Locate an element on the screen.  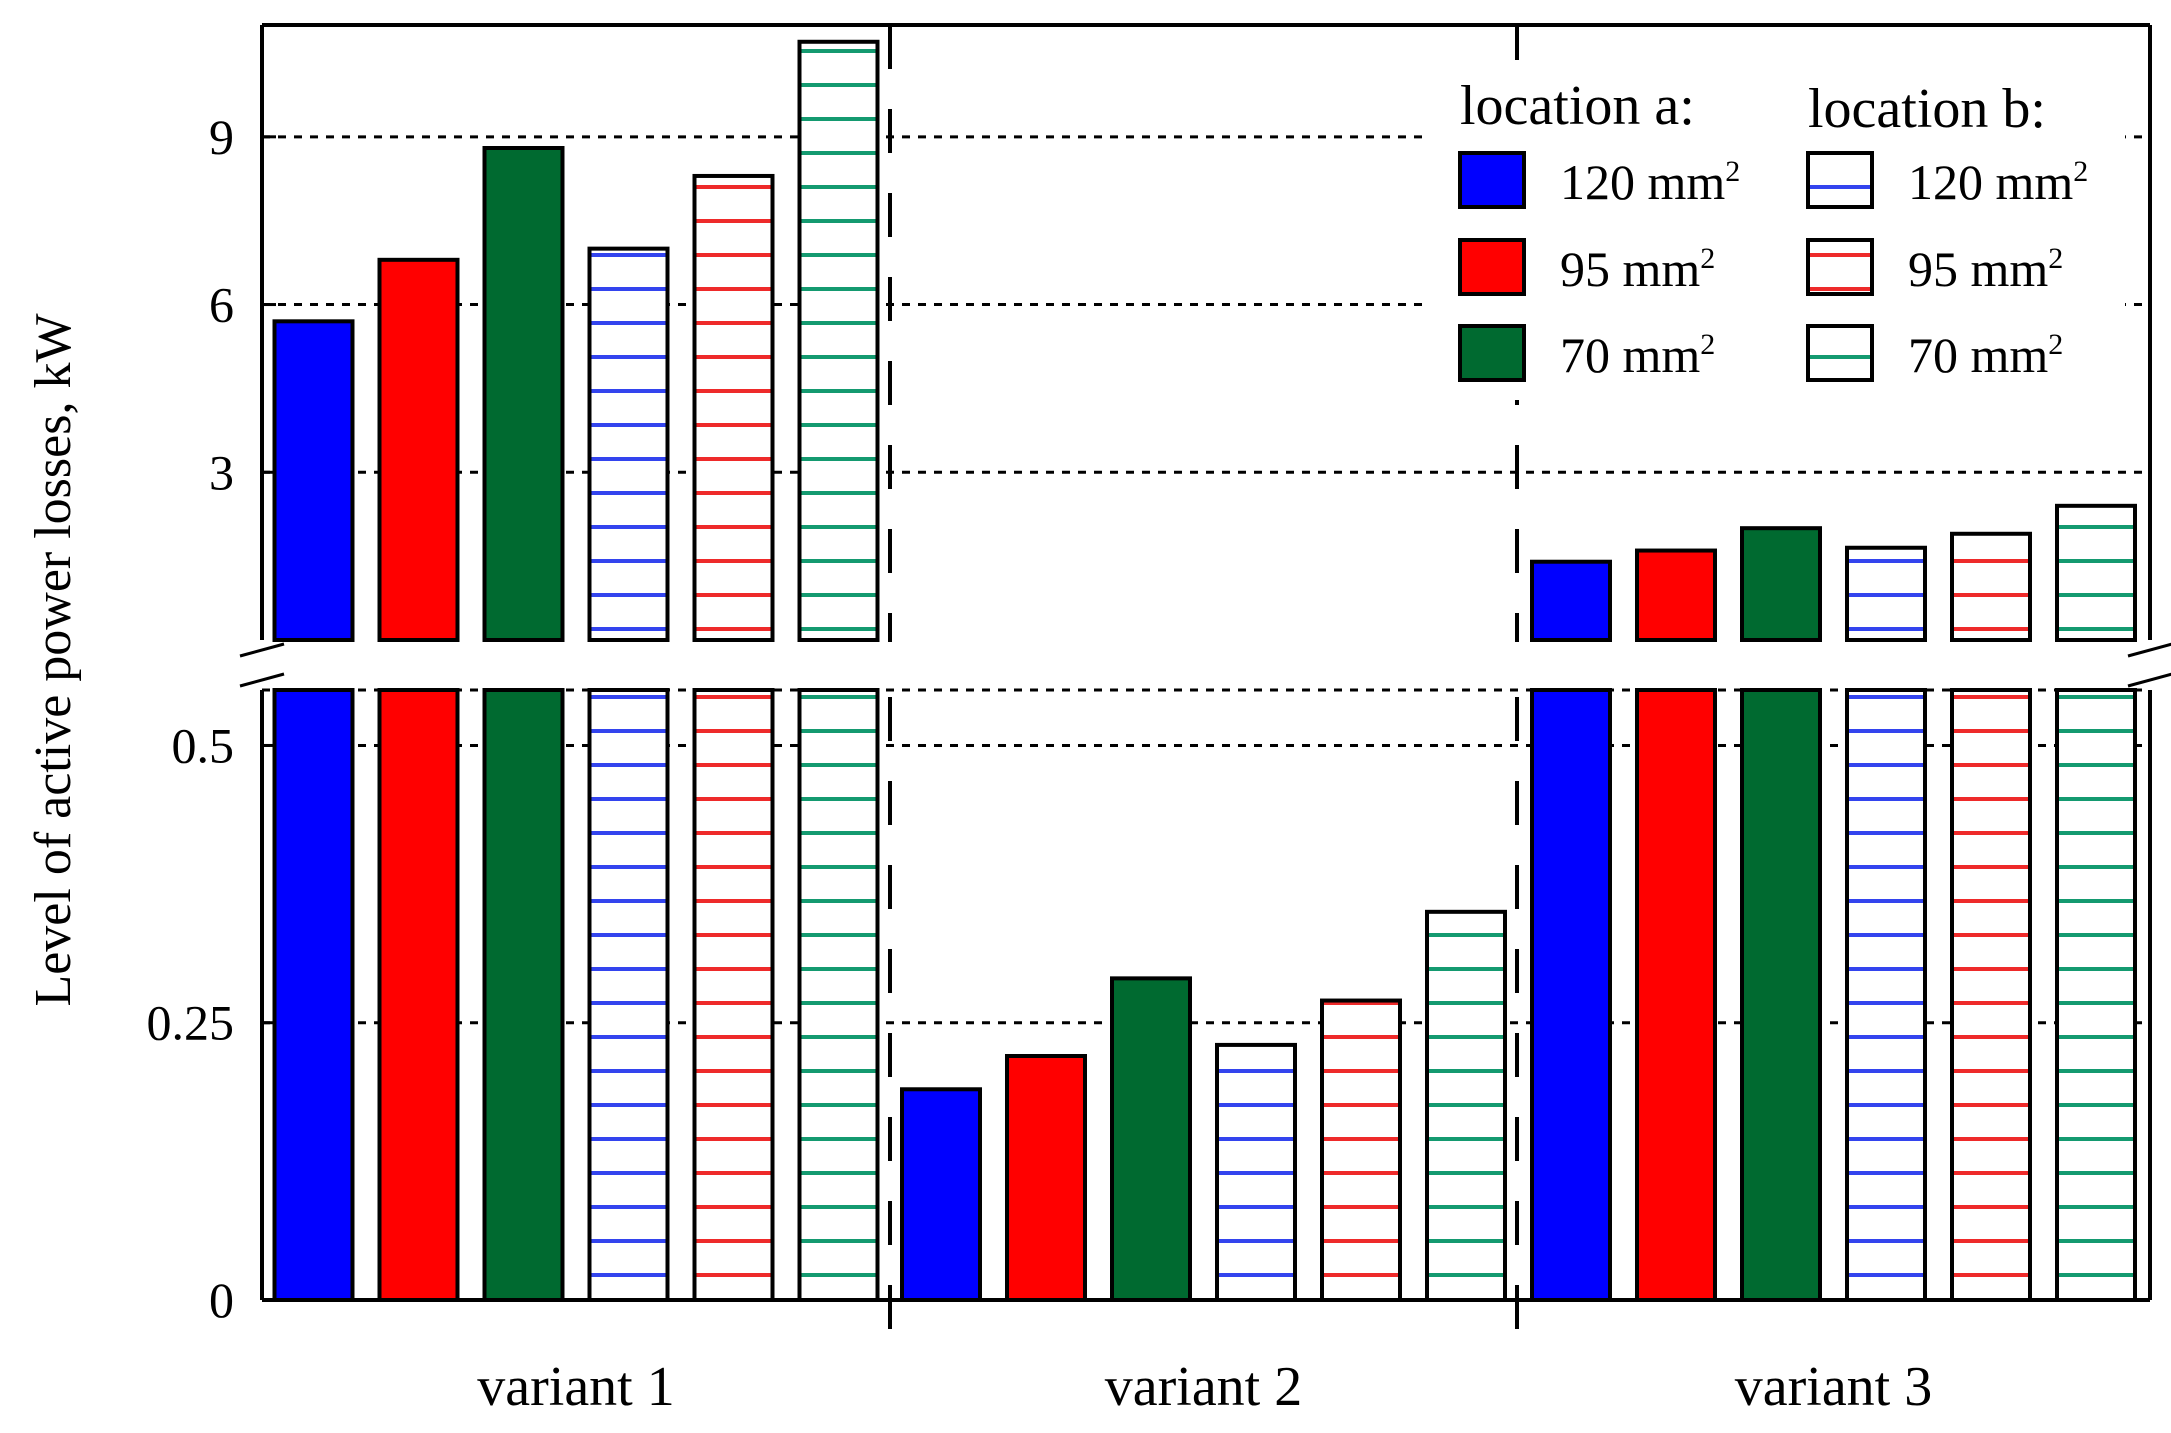
tick-label: 0 is located at coordinates (221, 1300).